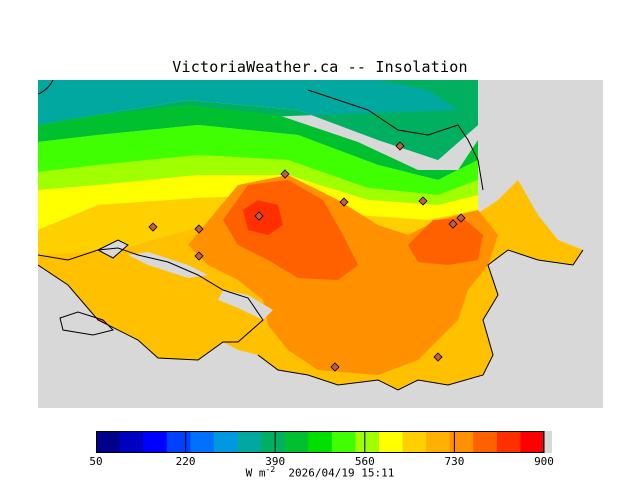  I want to click on colorbar-tick-label: 730, so click(454, 461).